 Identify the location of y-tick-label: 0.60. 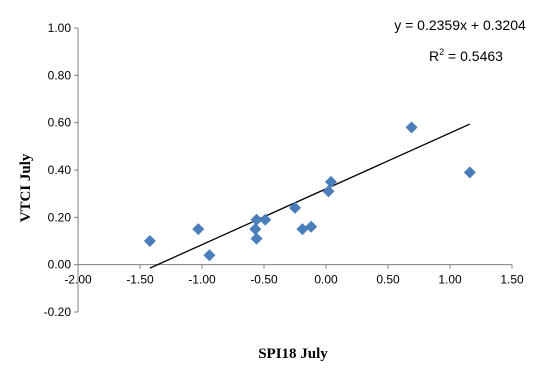
(60, 123).